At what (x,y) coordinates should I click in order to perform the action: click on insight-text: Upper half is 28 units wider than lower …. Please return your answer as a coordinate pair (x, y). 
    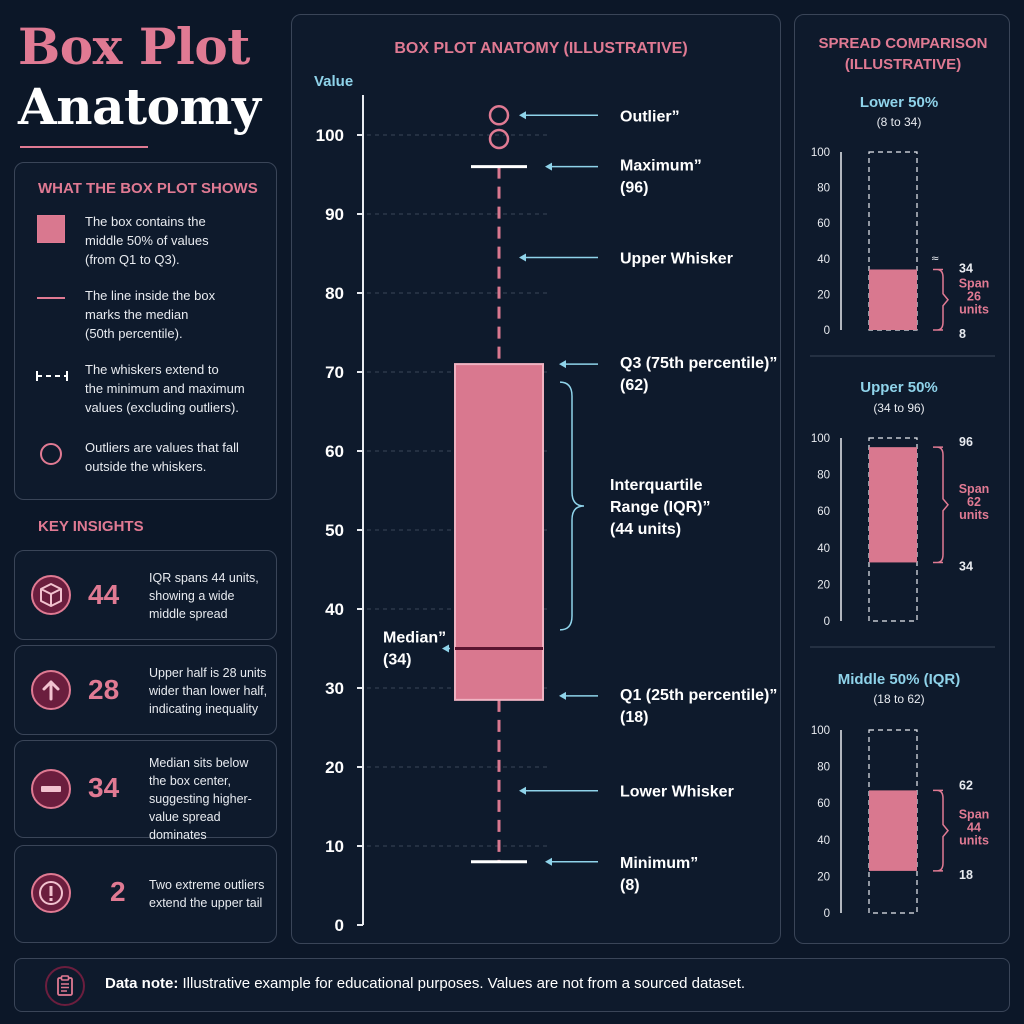
    Looking at the image, I should click on (208, 691).